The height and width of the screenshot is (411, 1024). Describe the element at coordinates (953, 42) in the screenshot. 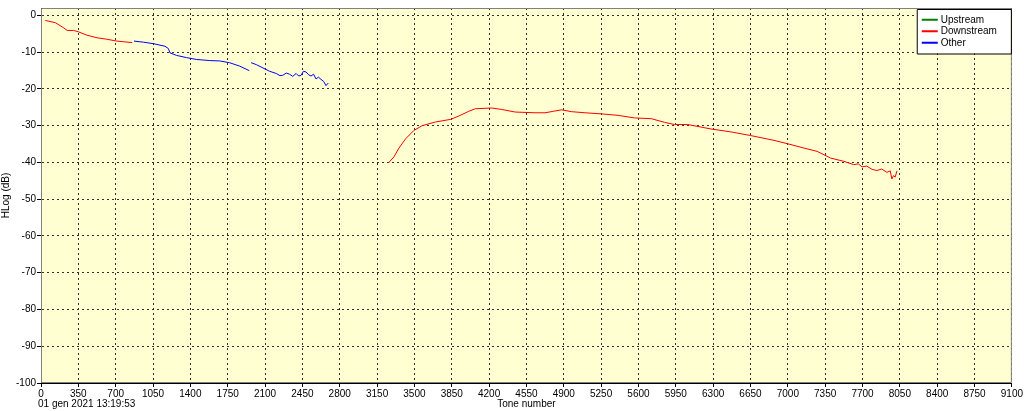

I see `legend-label: Other` at that location.